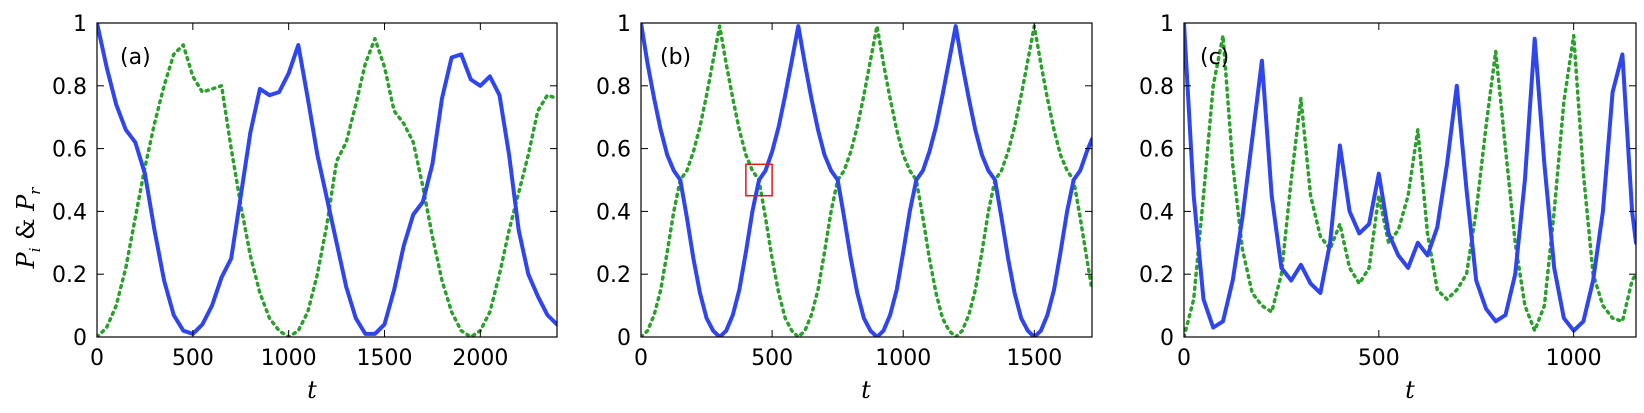 This screenshot has width=1644, height=413. Describe the element at coordinates (772, 358) in the screenshot. I see `panel-b-xtick-label: 500` at that location.